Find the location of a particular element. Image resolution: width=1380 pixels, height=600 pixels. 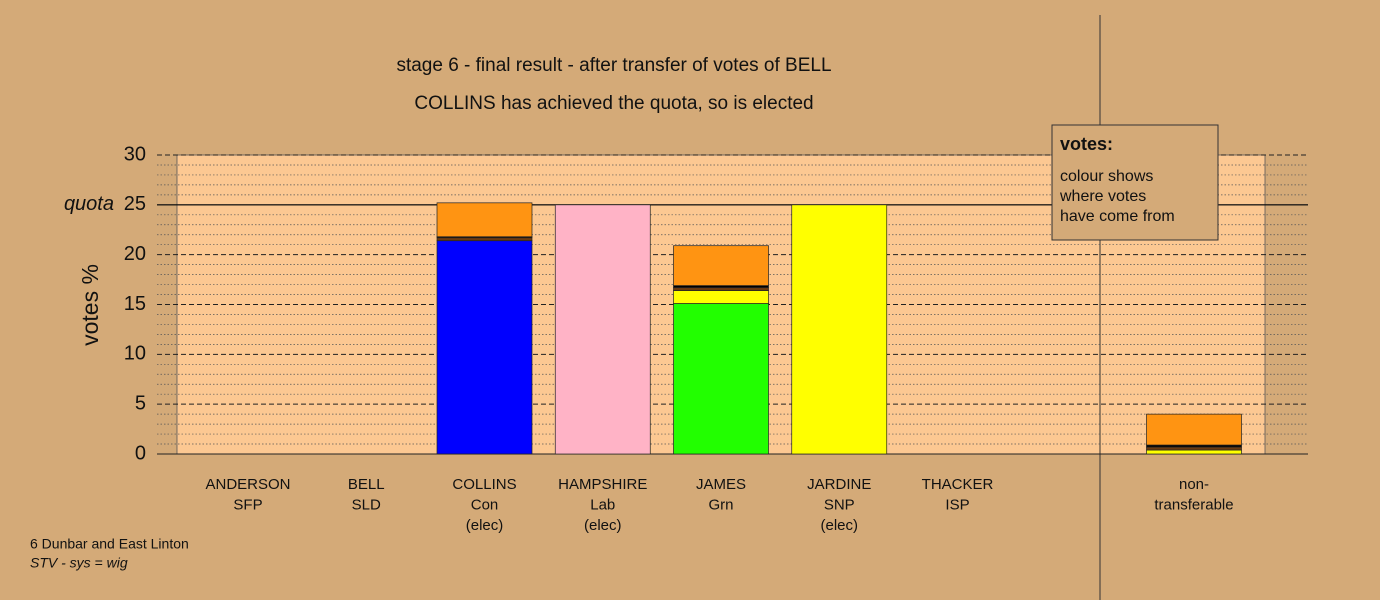

x-tick-label: SLD is located at coordinates (366, 504).